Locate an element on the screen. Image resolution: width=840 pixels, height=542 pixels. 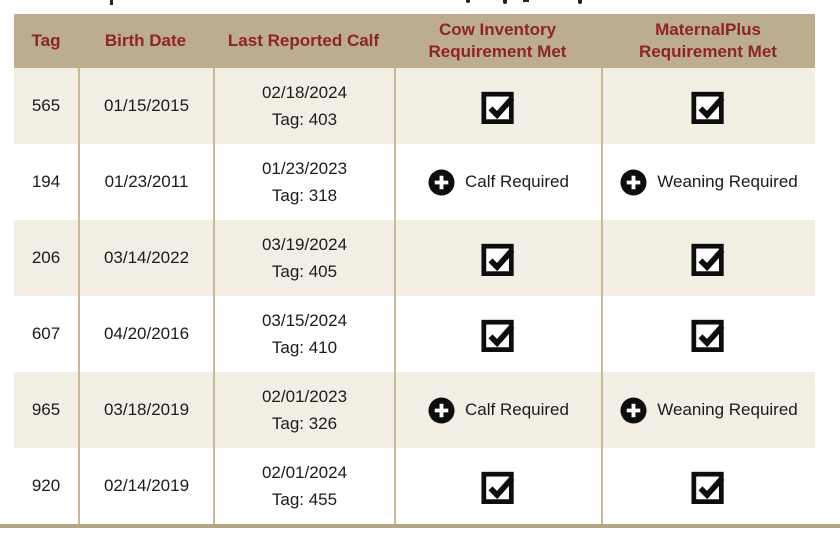
tag-cell: 194 is located at coordinates (46, 182).